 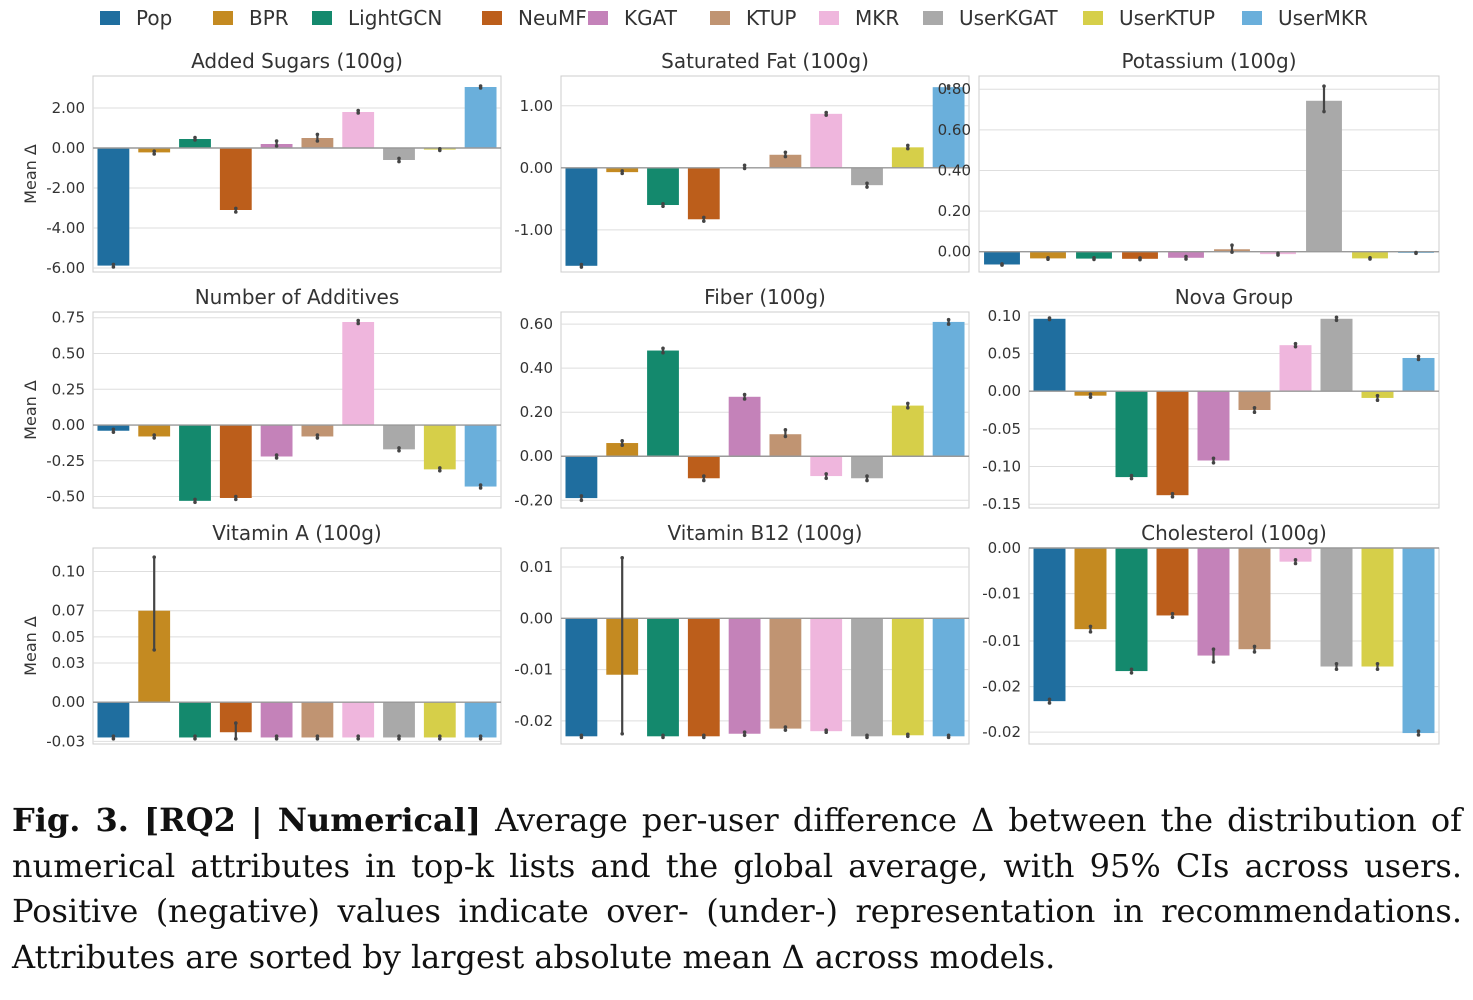 I want to click on legend-label: MKR, so click(x=877, y=18).